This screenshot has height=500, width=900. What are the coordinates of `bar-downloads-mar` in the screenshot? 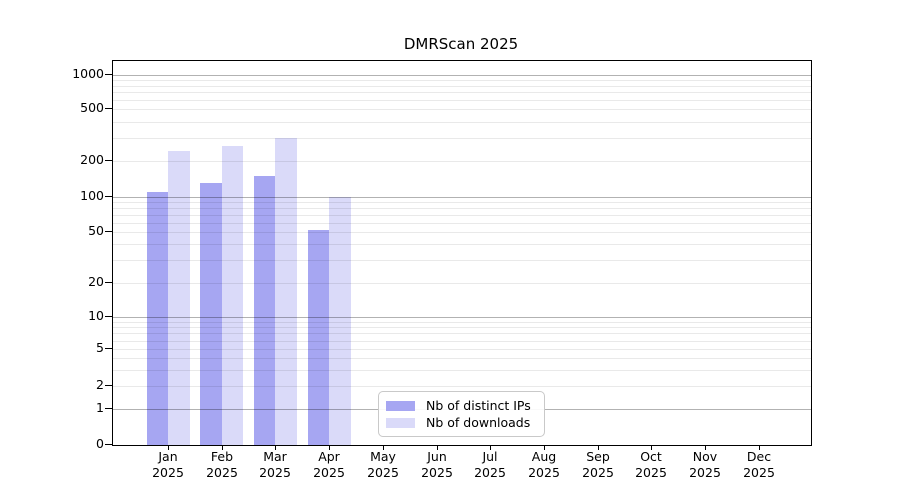 It's located at (286, 291).